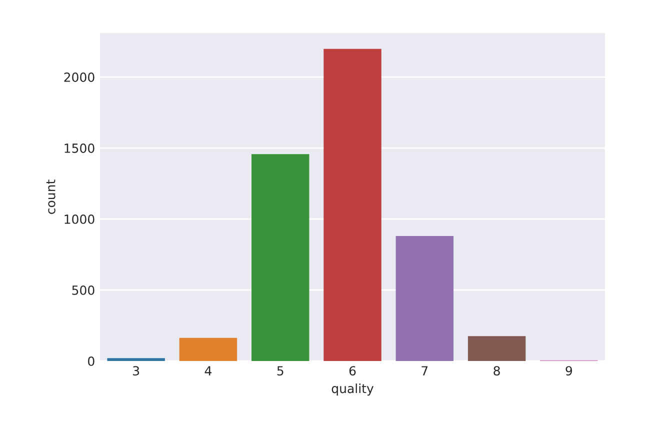  What do you see at coordinates (208, 371) in the screenshot?
I see `x-tick-label: 4` at bounding box center [208, 371].